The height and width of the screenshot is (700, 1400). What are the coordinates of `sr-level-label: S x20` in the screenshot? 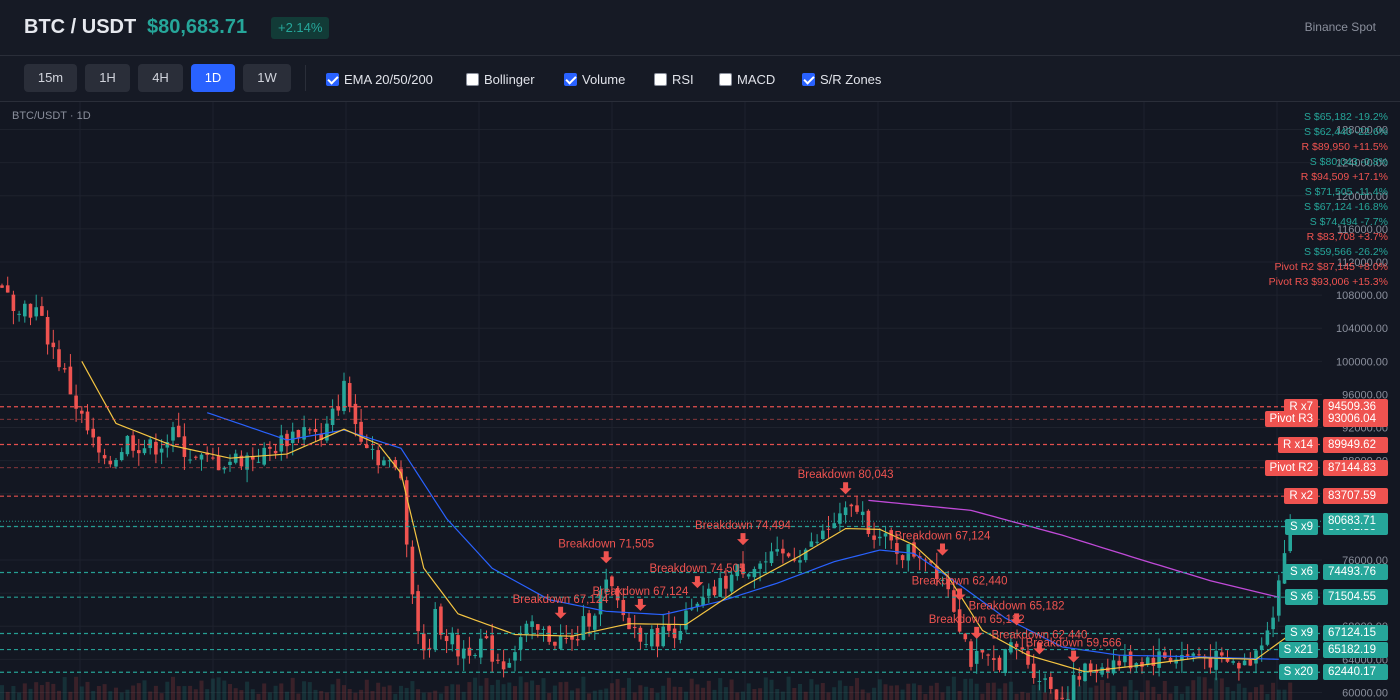 It's located at (1298, 672).